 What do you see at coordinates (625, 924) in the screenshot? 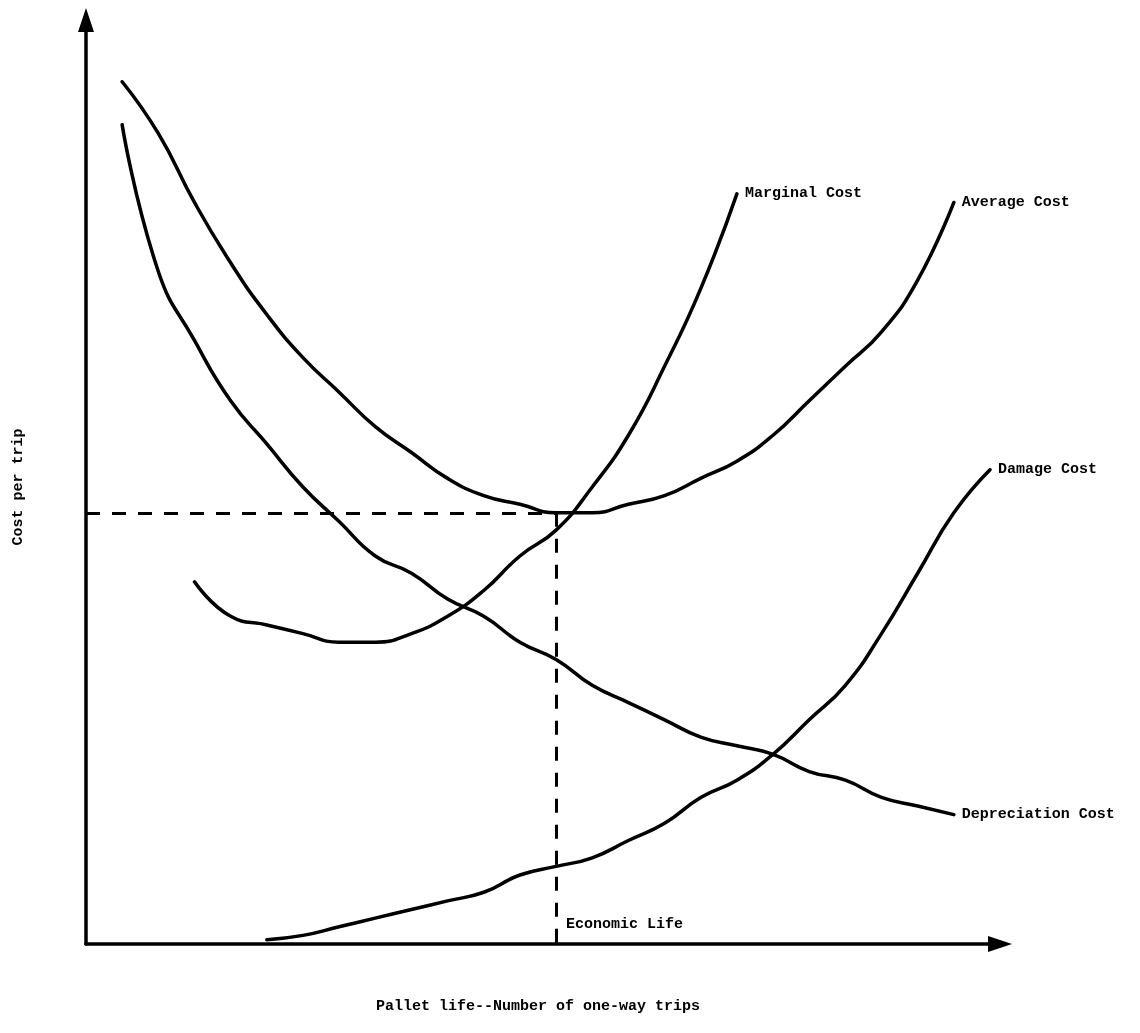
I see `annotation: Economic Life` at bounding box center [625, 924].